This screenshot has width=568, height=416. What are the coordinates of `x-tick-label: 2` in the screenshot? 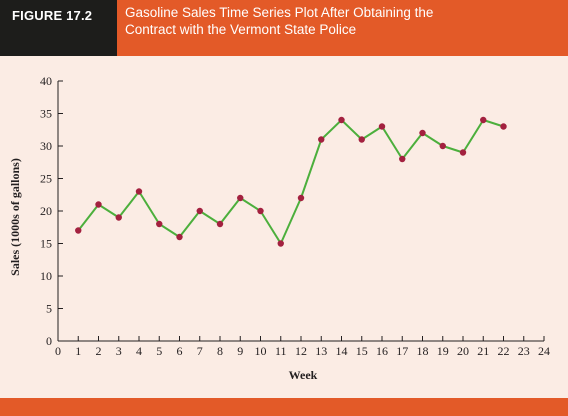 It's located at (99, 351).